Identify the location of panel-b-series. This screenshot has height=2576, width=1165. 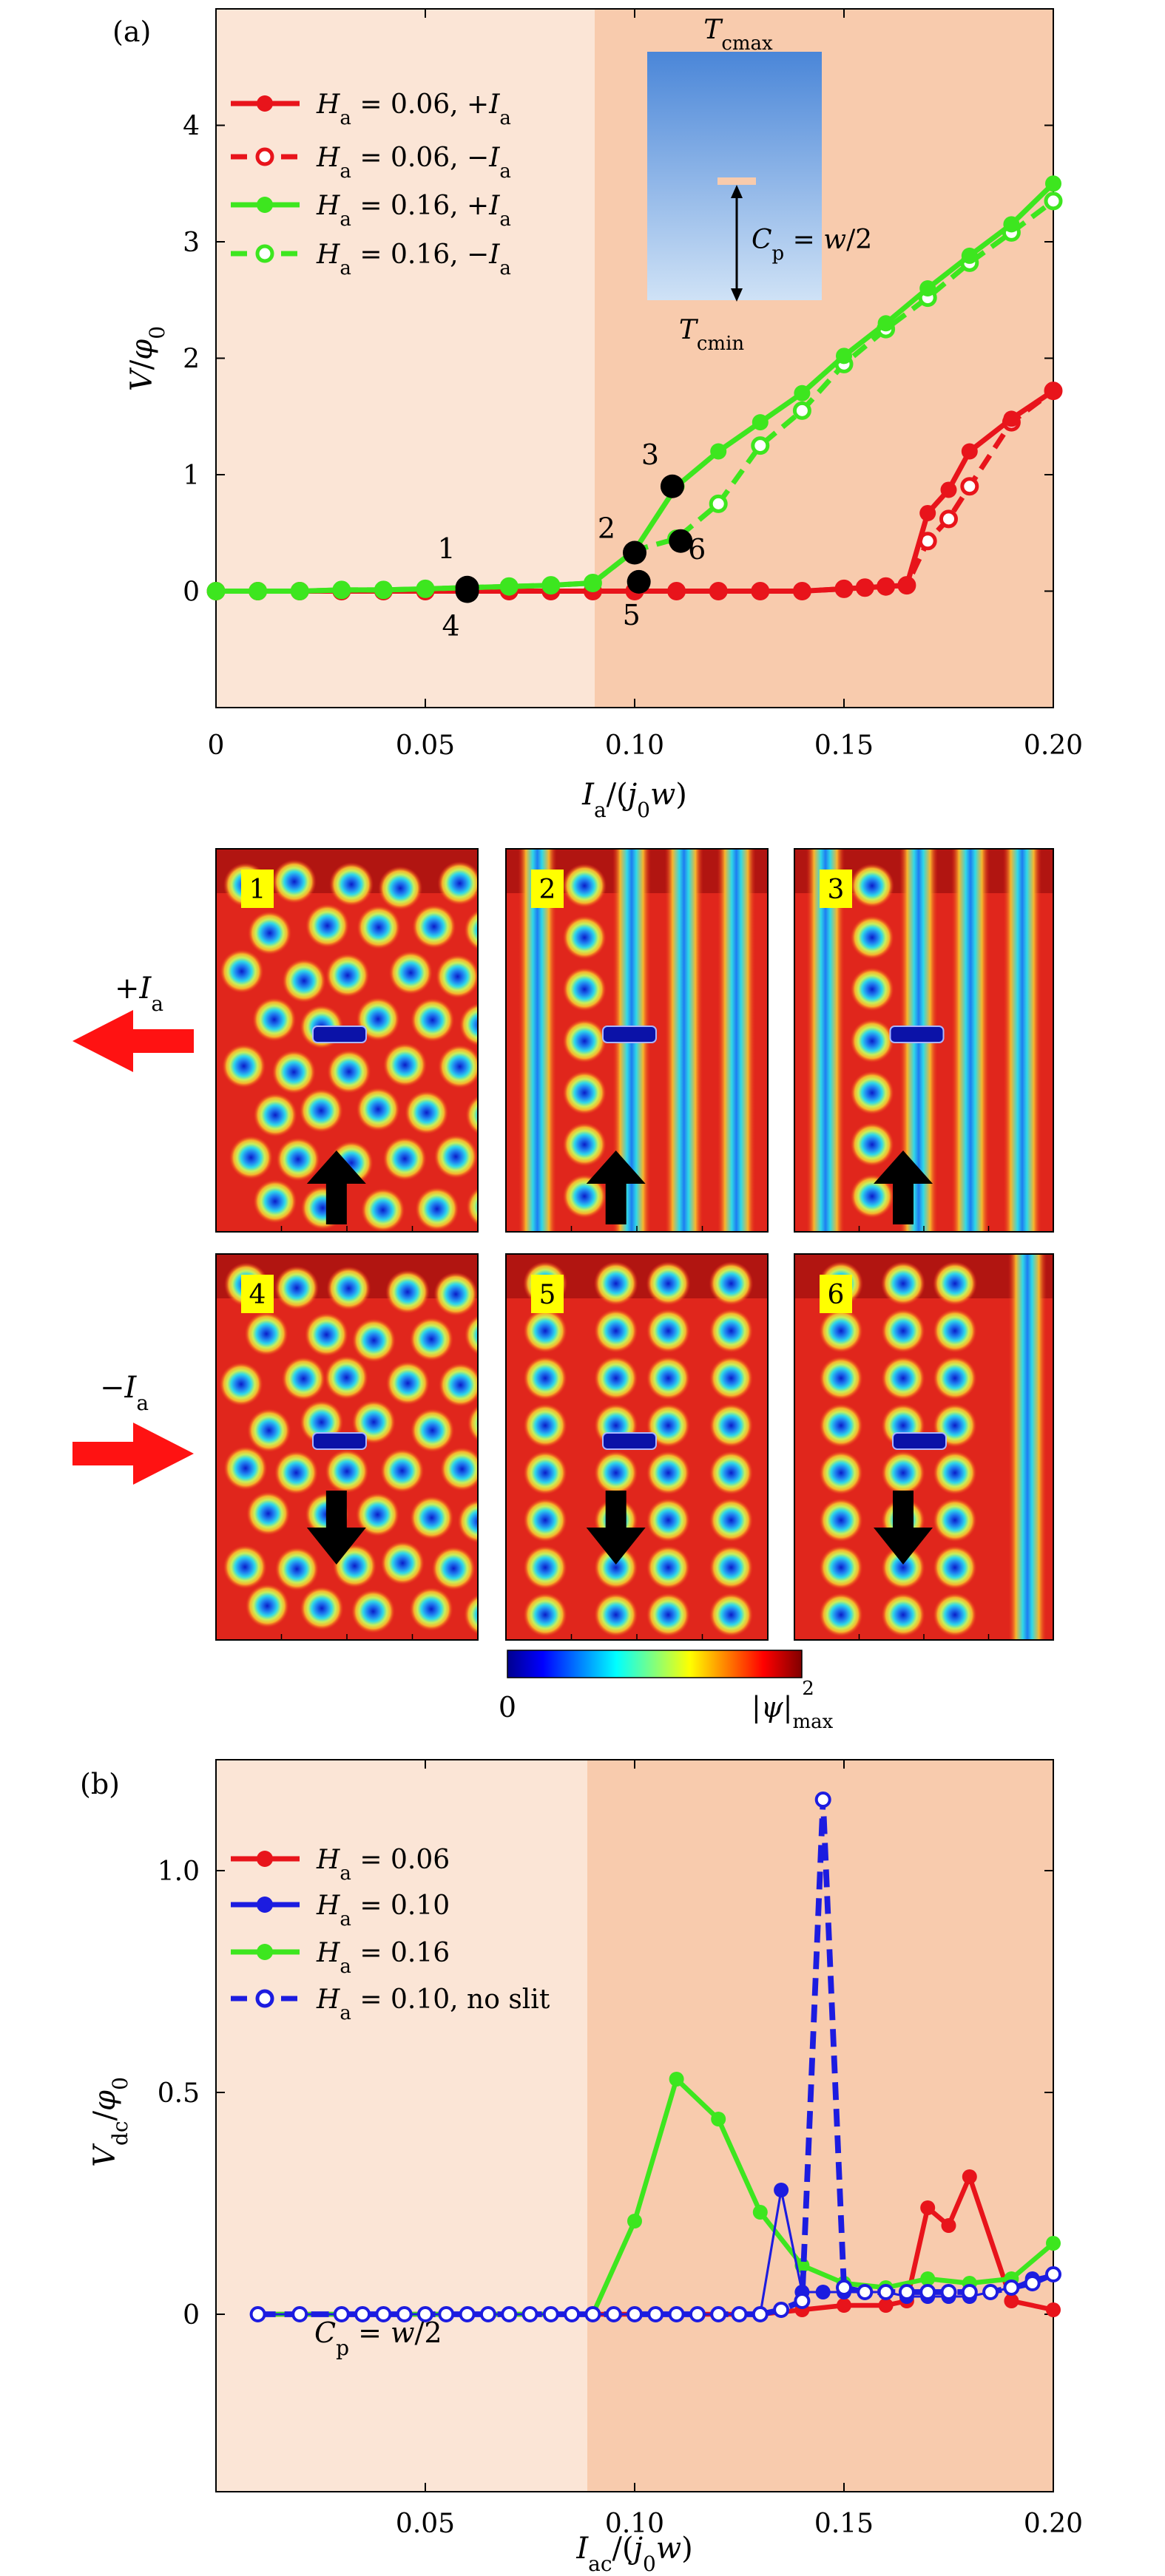
(655, 2057).